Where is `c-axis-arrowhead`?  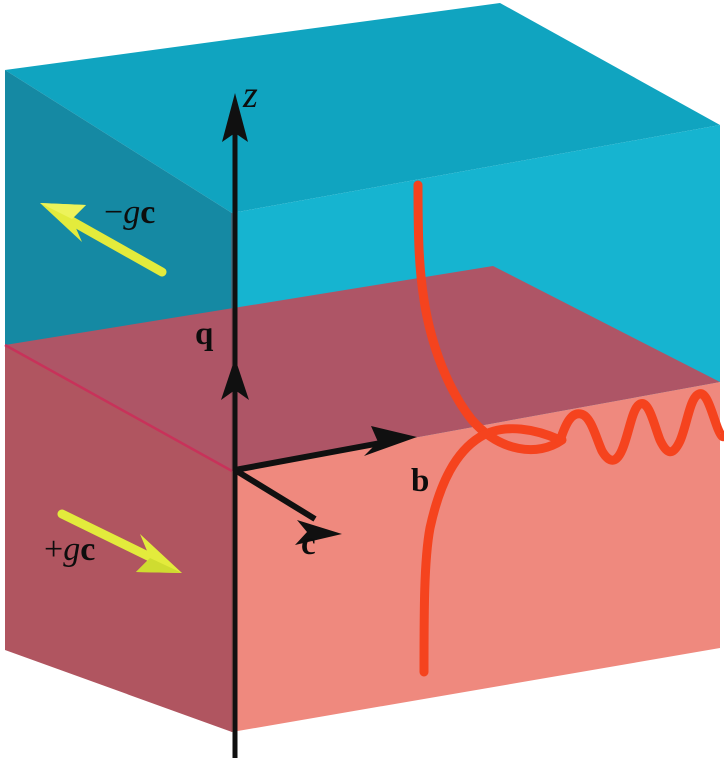
c-axis-arrowhead is located at coordinates (318, 532).